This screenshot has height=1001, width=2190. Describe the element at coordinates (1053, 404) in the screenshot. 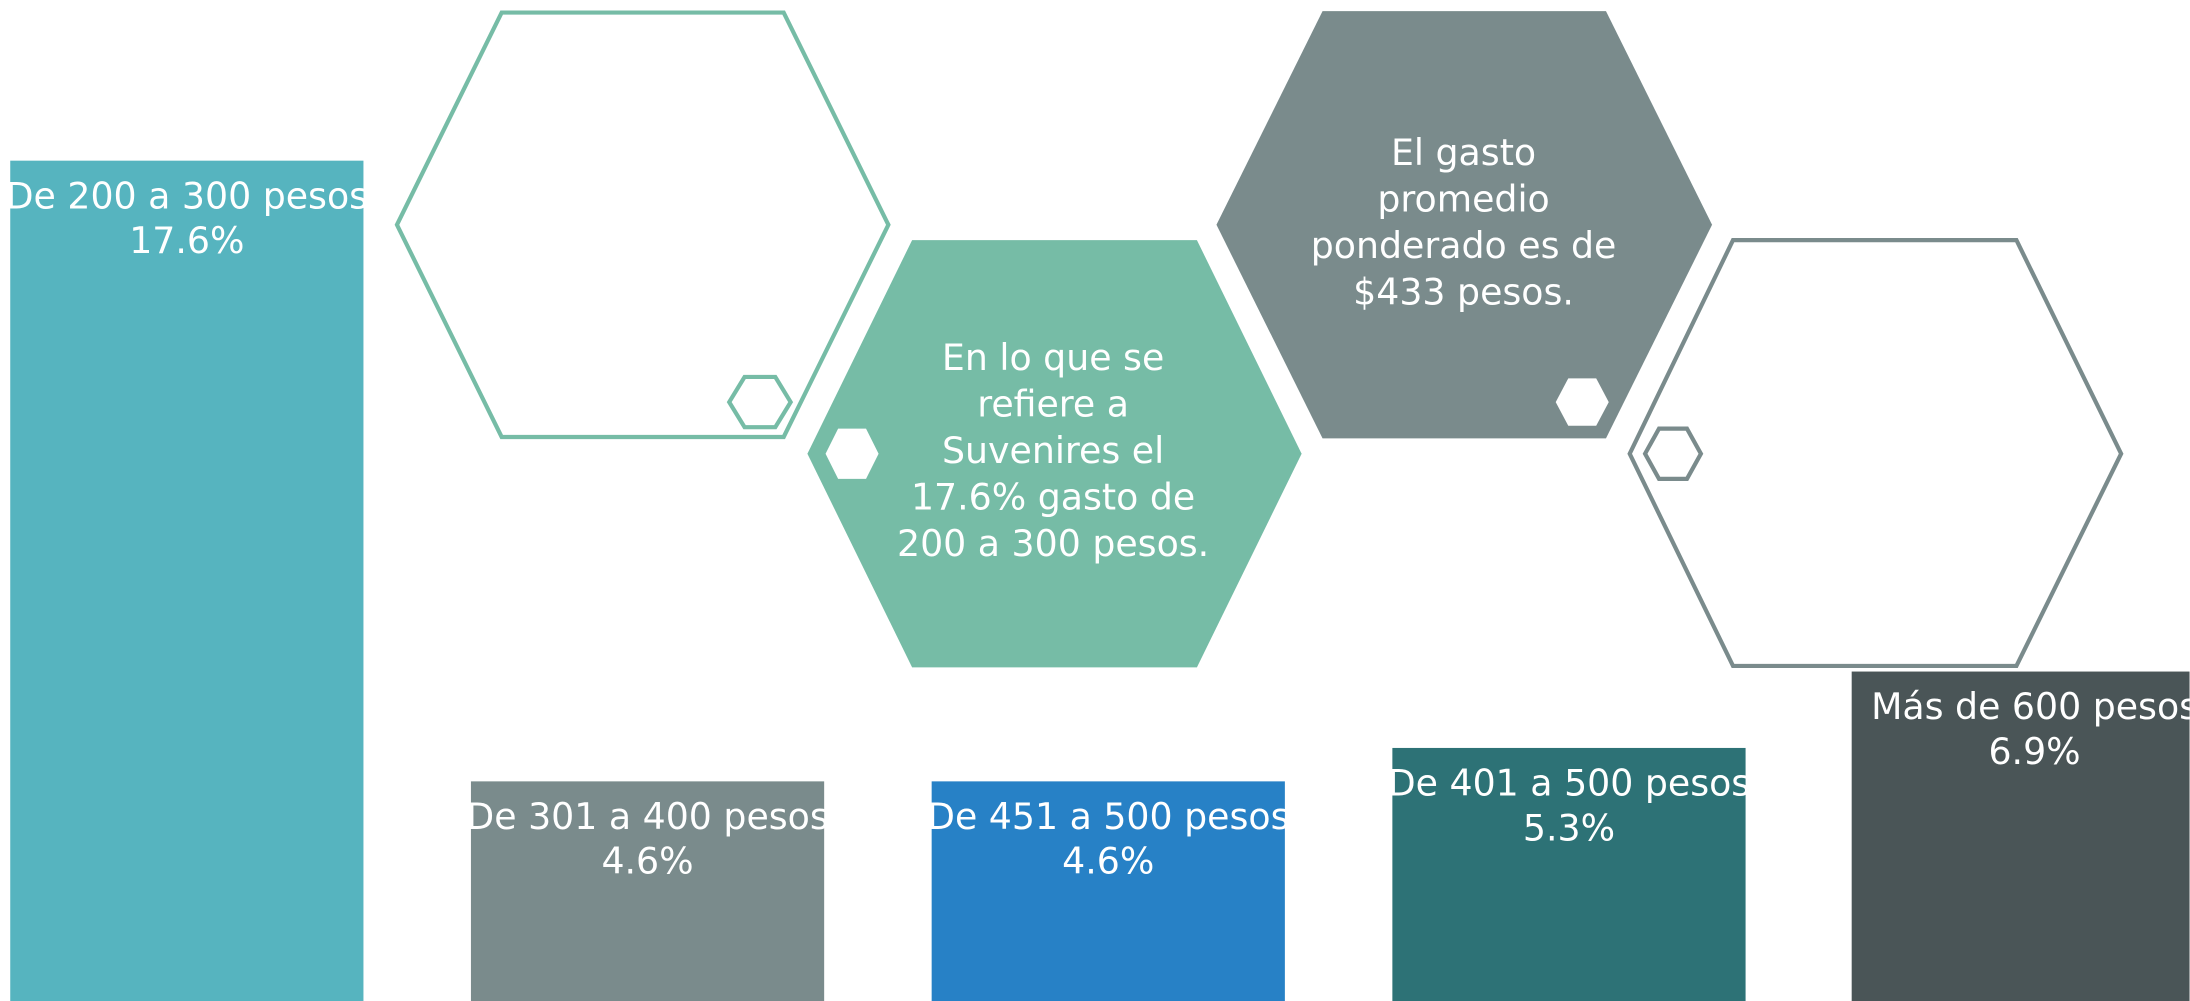

I see `annotation-line: refiere a` at that location.